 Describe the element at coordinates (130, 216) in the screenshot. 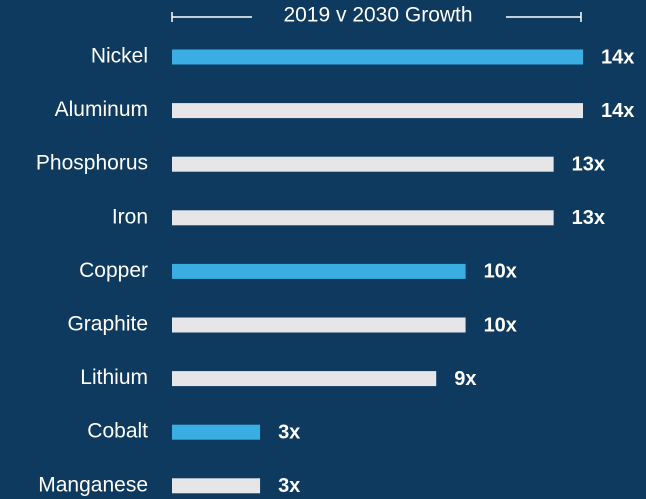

I see `category-label: Iron` at that location.